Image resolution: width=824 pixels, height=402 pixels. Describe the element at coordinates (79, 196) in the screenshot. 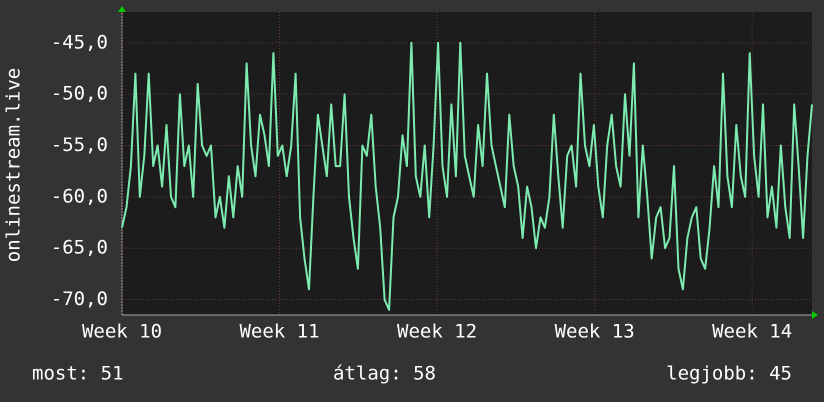

I see `y-tick-label: -60,0` at that location.